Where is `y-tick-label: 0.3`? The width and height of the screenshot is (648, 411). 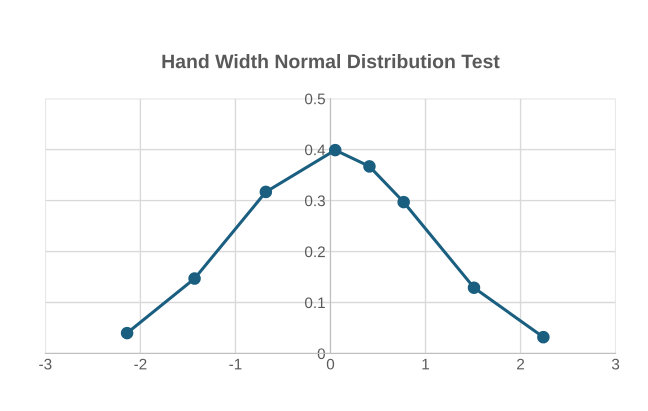
y-tick-label: 0.3 is located at coordinates (314, 200).